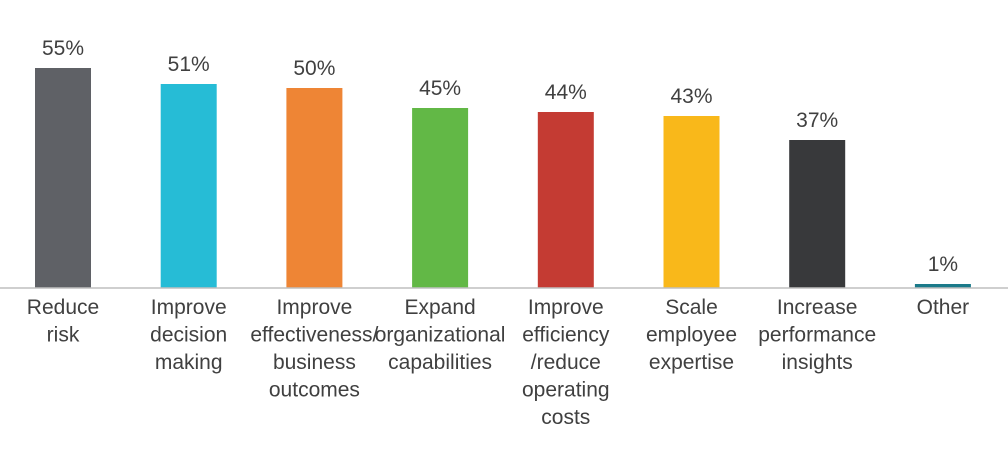 The width and height of the screenshot is (1008, 460). Describe the element at coordinates (691, 96) in the screenshot. I see `value-label-6: 43%` at that location.